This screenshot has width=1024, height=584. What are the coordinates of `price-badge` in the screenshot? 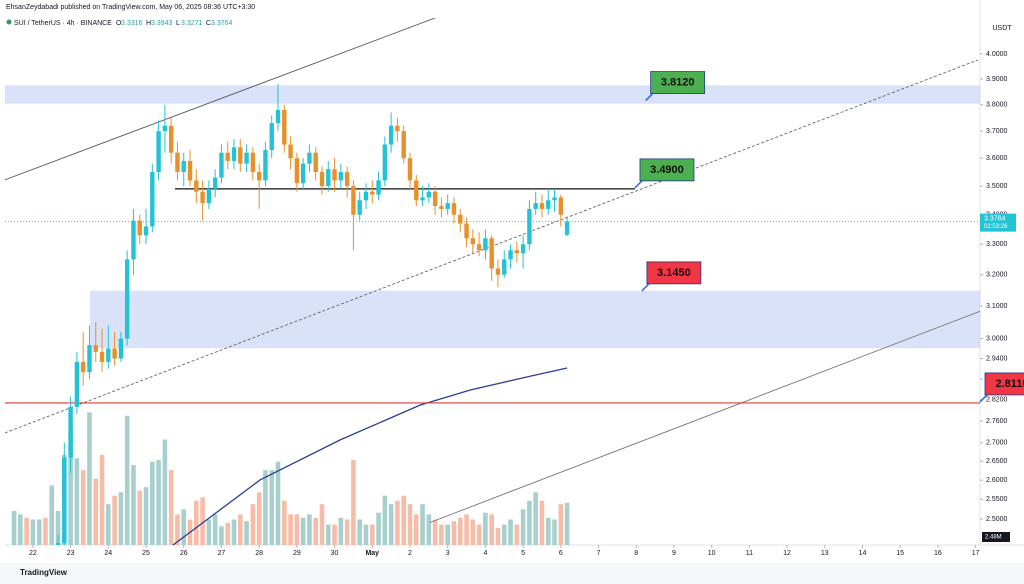 It's located at (998, 222).